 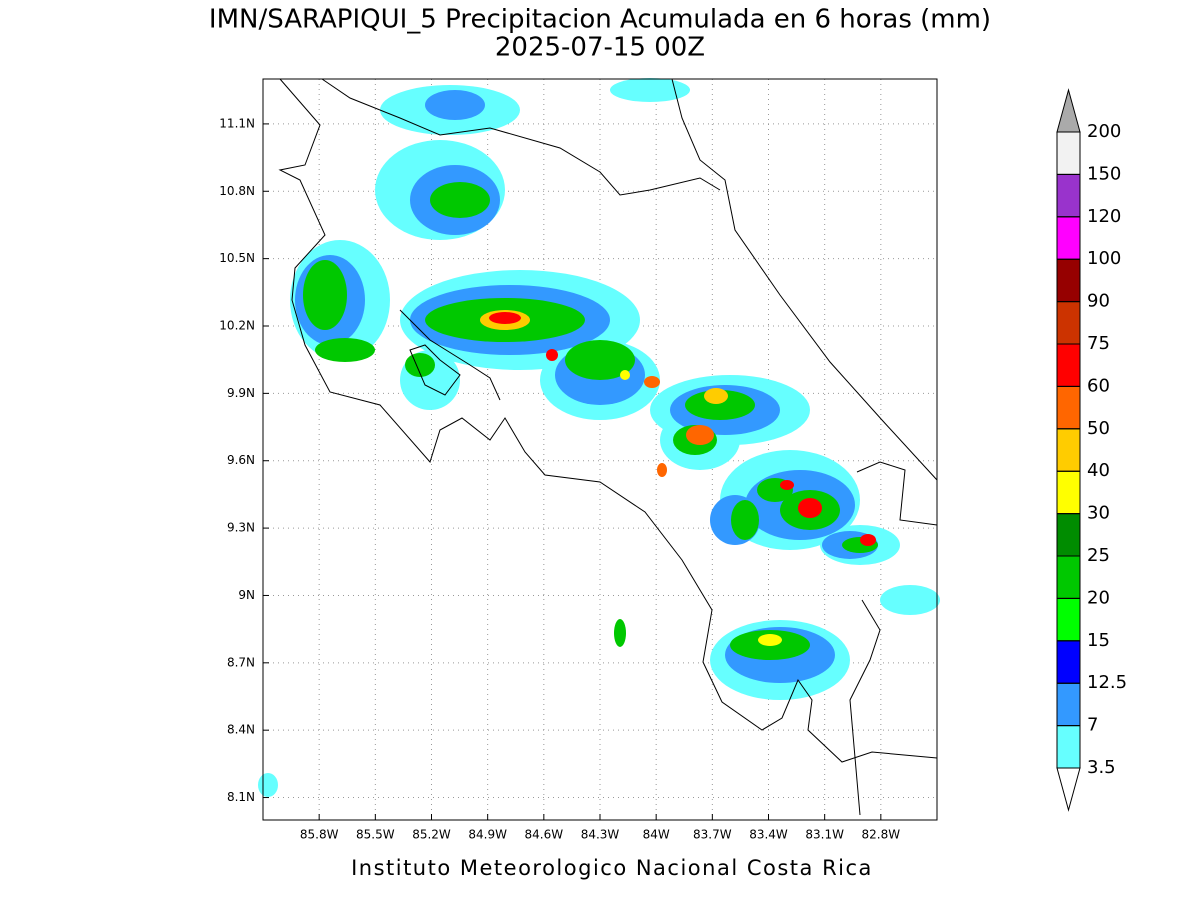 What do you see at coordinates (1092, 725) in the screenshot?
I see `colorbar-label: 7` at bounding box center [1092, 725].